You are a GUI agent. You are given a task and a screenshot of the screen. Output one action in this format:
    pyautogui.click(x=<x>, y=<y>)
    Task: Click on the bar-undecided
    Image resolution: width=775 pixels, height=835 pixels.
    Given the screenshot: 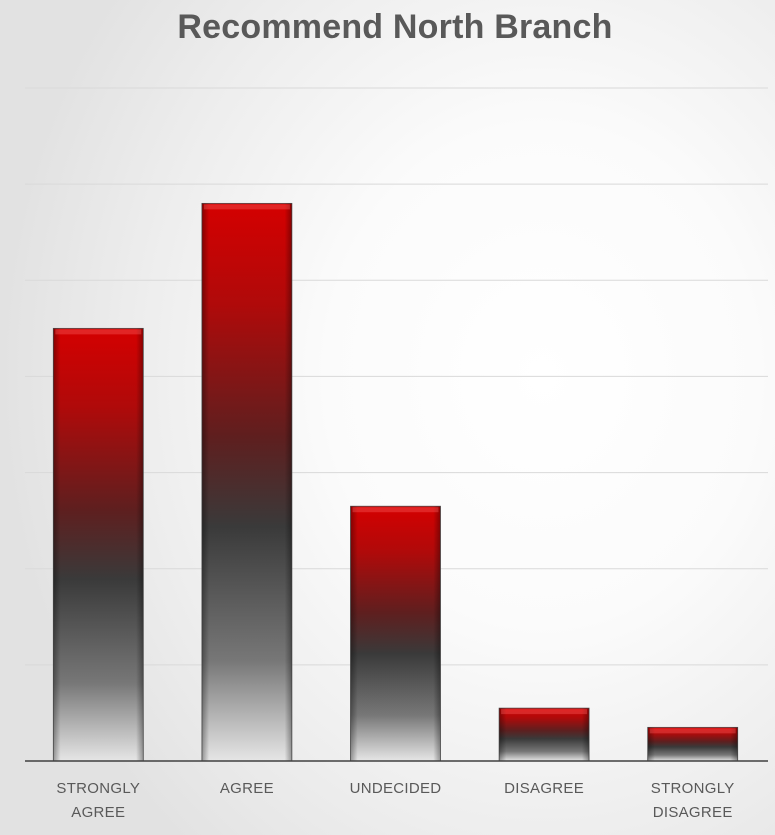 What is the action you would take?
    pyautogui.click(x=395, y=633)
    